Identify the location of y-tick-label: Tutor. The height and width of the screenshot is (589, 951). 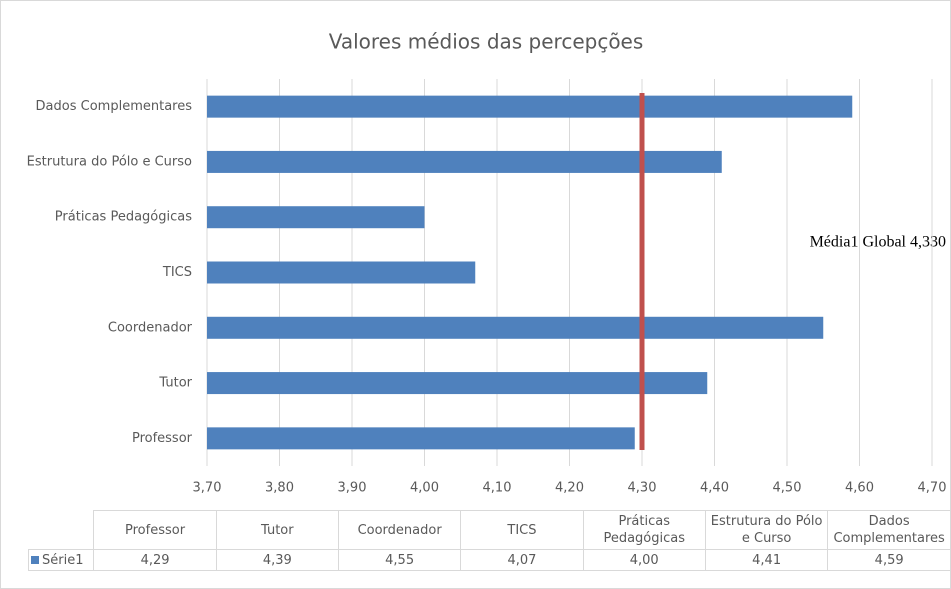
(175, 383).